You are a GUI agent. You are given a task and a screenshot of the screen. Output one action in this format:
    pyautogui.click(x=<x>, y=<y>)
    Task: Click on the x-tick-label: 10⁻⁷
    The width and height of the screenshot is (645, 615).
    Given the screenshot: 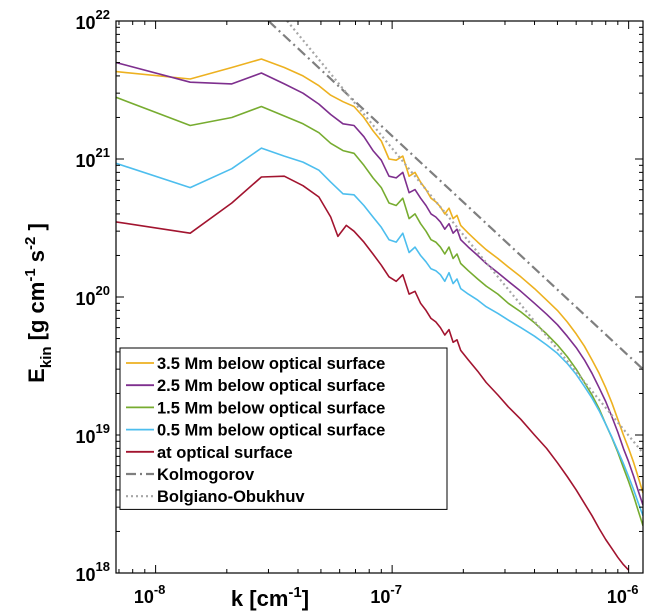 What is the action you would take?
    pyautogui.click(x=386, y=594)
    